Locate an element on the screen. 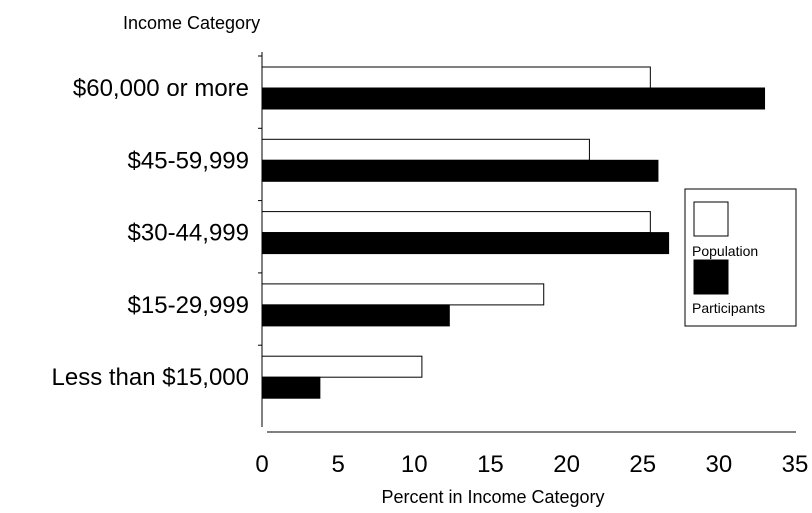 The height and width of the screenshot is (513, 812). category-label: $15-29,999 is located at coordinates (188, 305).